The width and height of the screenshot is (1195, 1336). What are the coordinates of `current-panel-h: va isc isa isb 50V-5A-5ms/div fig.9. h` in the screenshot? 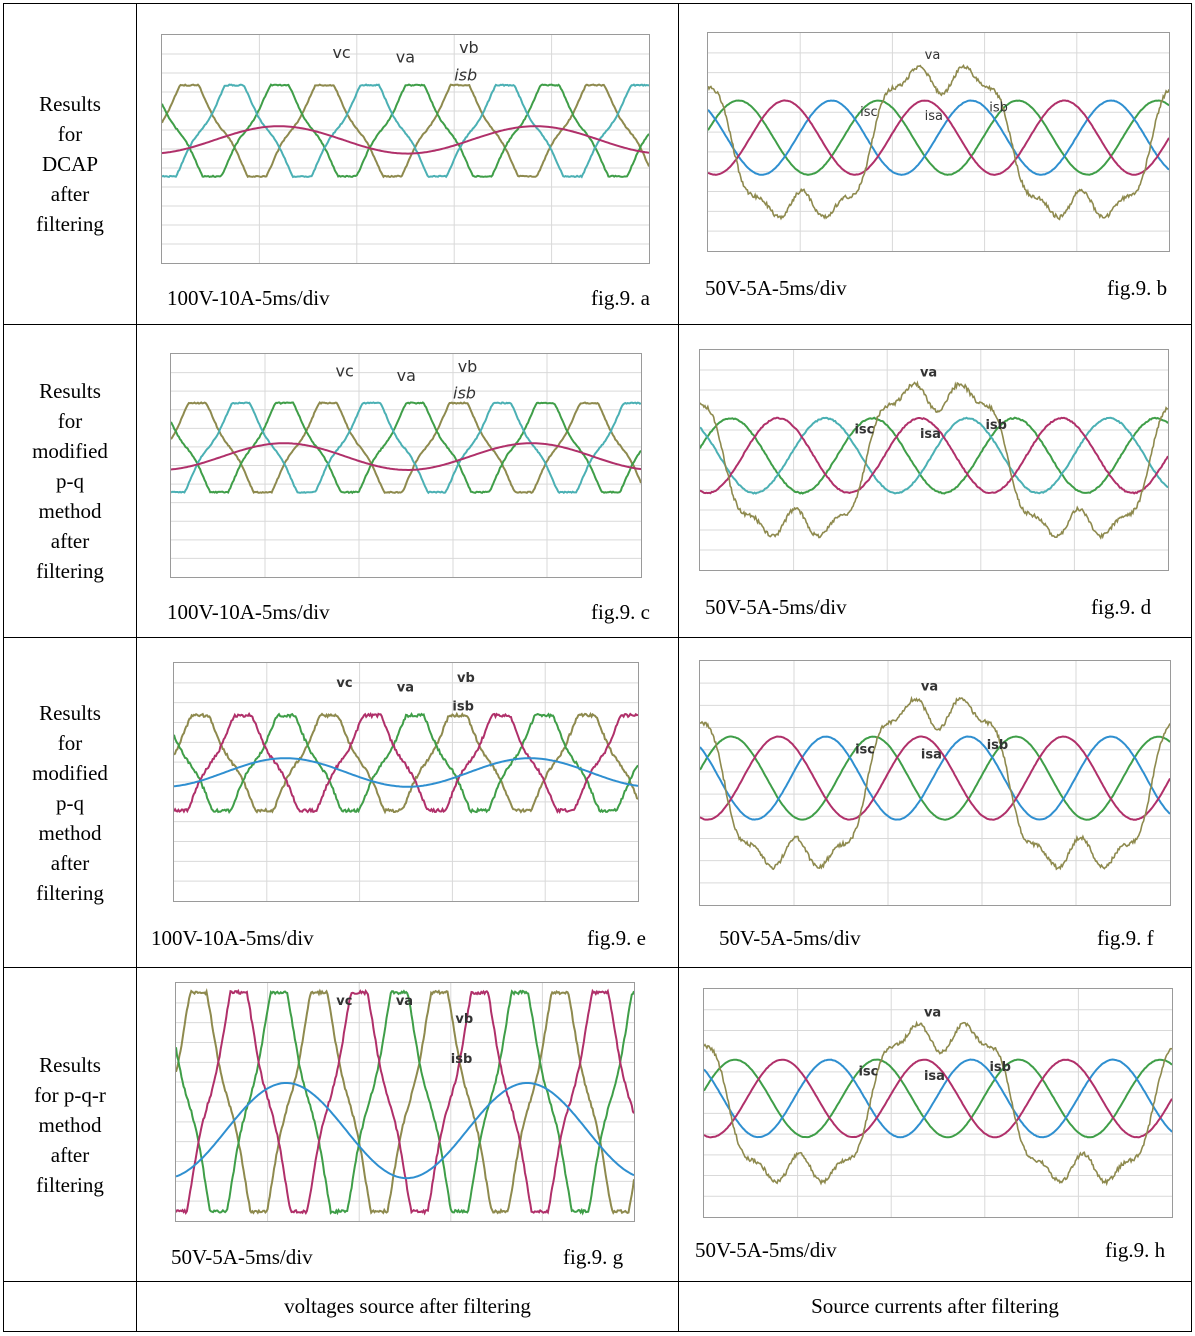 It's located at (935, 1124).